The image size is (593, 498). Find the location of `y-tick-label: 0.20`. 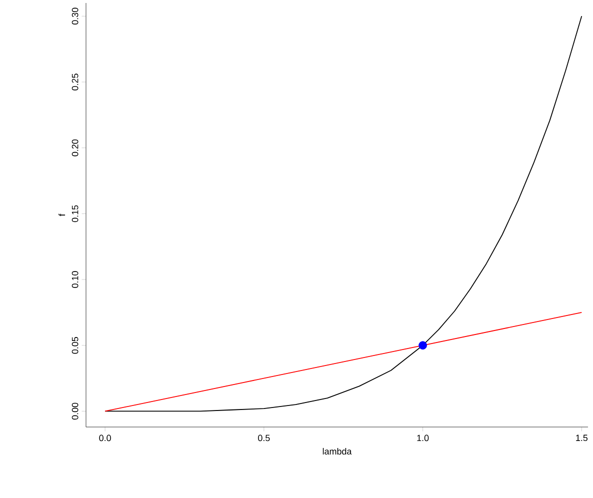

y-tick-label: 0.20 is located at coordinates (75, 147).